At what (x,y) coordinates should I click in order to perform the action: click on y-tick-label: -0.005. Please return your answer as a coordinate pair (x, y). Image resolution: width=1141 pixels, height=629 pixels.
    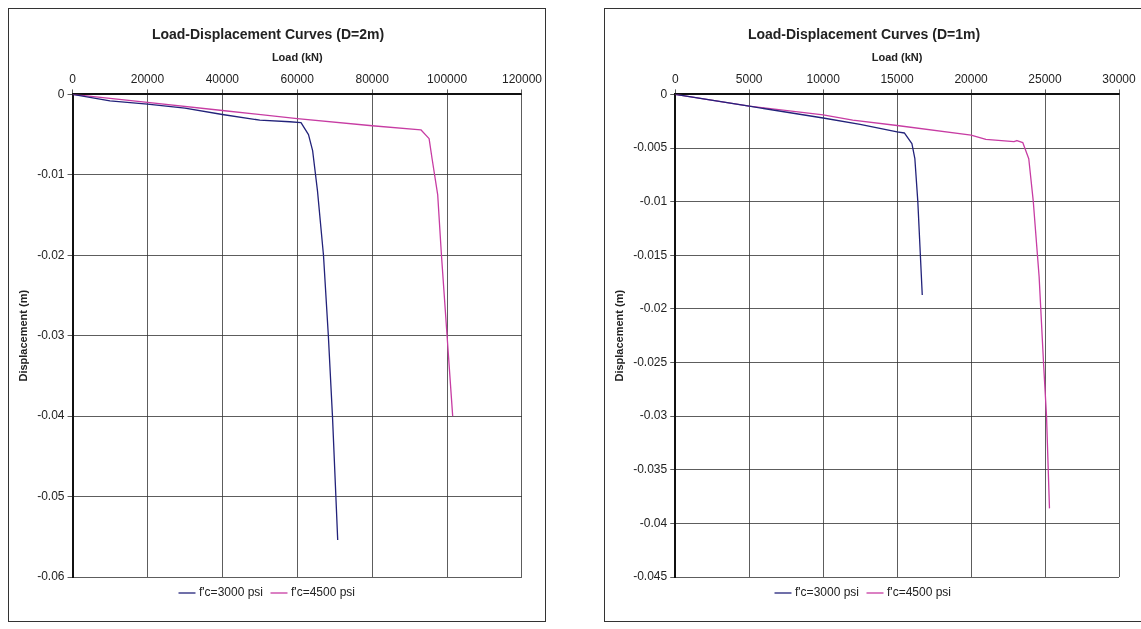
    Looking at the image, I should click on (650, 147).